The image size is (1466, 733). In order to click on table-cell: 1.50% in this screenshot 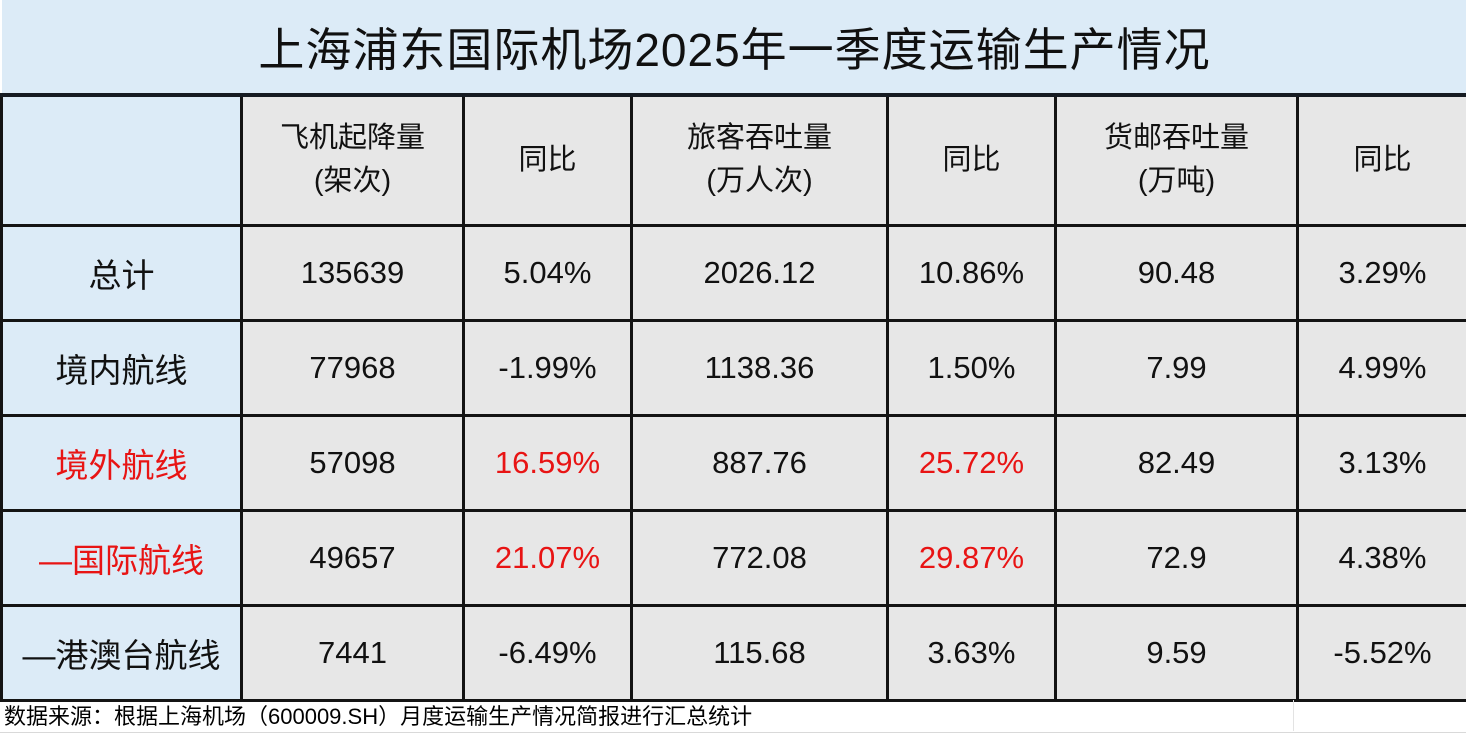, I will do `click(972, 367)`.